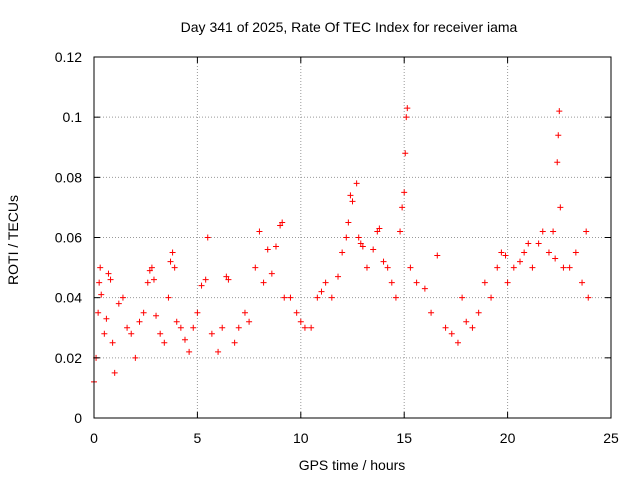 The width and height of the screenshot is (640, 480). Describe the element at coordinates (68, 298) in the screenshot. I see `y-tick-label: 0.04` at that location.